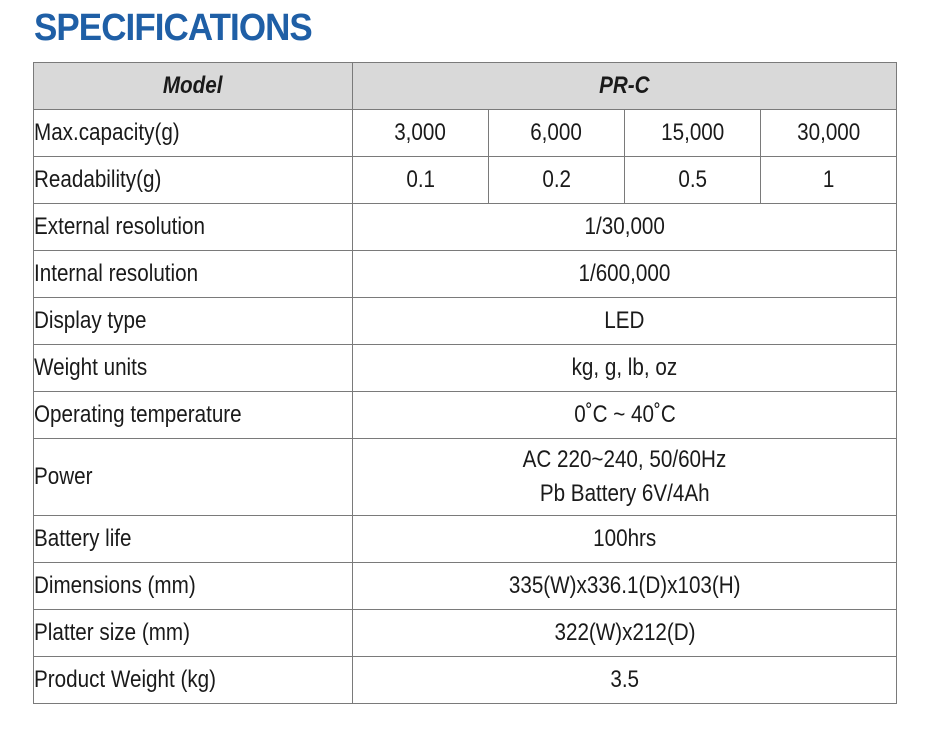 This screenshot has width=930, height=754. I want to click on table-row: Platter size (mm) 322(W)x212(D), so click(465, 633).